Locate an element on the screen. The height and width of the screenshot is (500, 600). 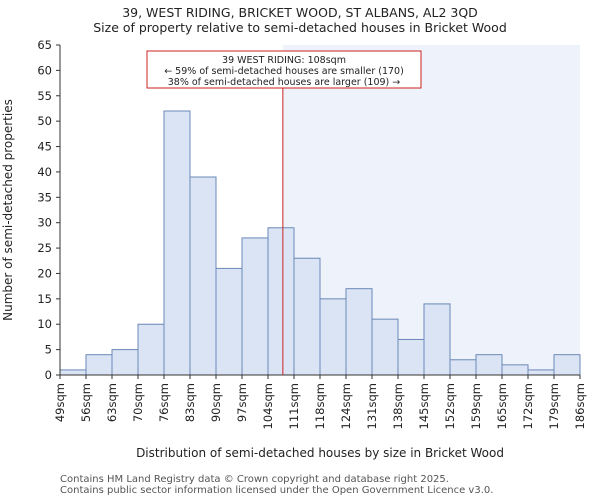
bar-179sqm is located at coordinates (567, 365).